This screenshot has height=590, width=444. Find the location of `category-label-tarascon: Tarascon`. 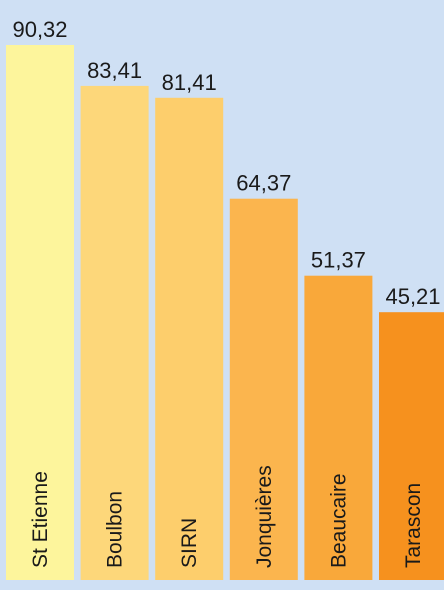

category-label-tarascon: Tarascon is located at coordinates (413, 525).